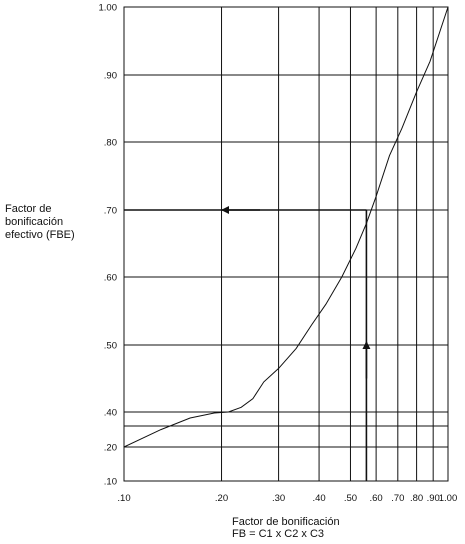  I want to click on x-tick-label: .40, so click(318, 498).